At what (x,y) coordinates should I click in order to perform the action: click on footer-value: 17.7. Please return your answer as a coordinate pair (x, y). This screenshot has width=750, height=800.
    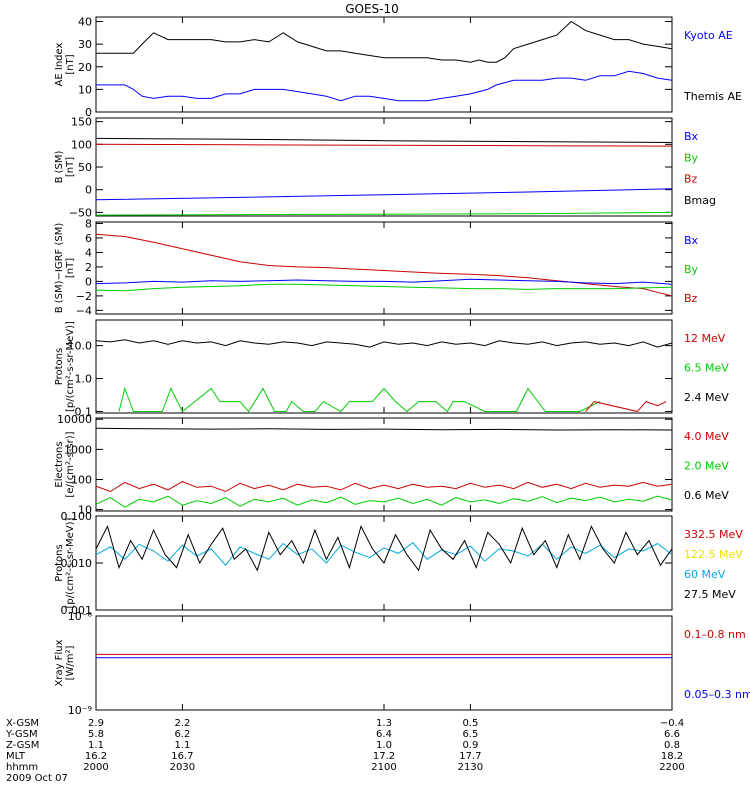
    Looking at the image, I should click on (470, 756).